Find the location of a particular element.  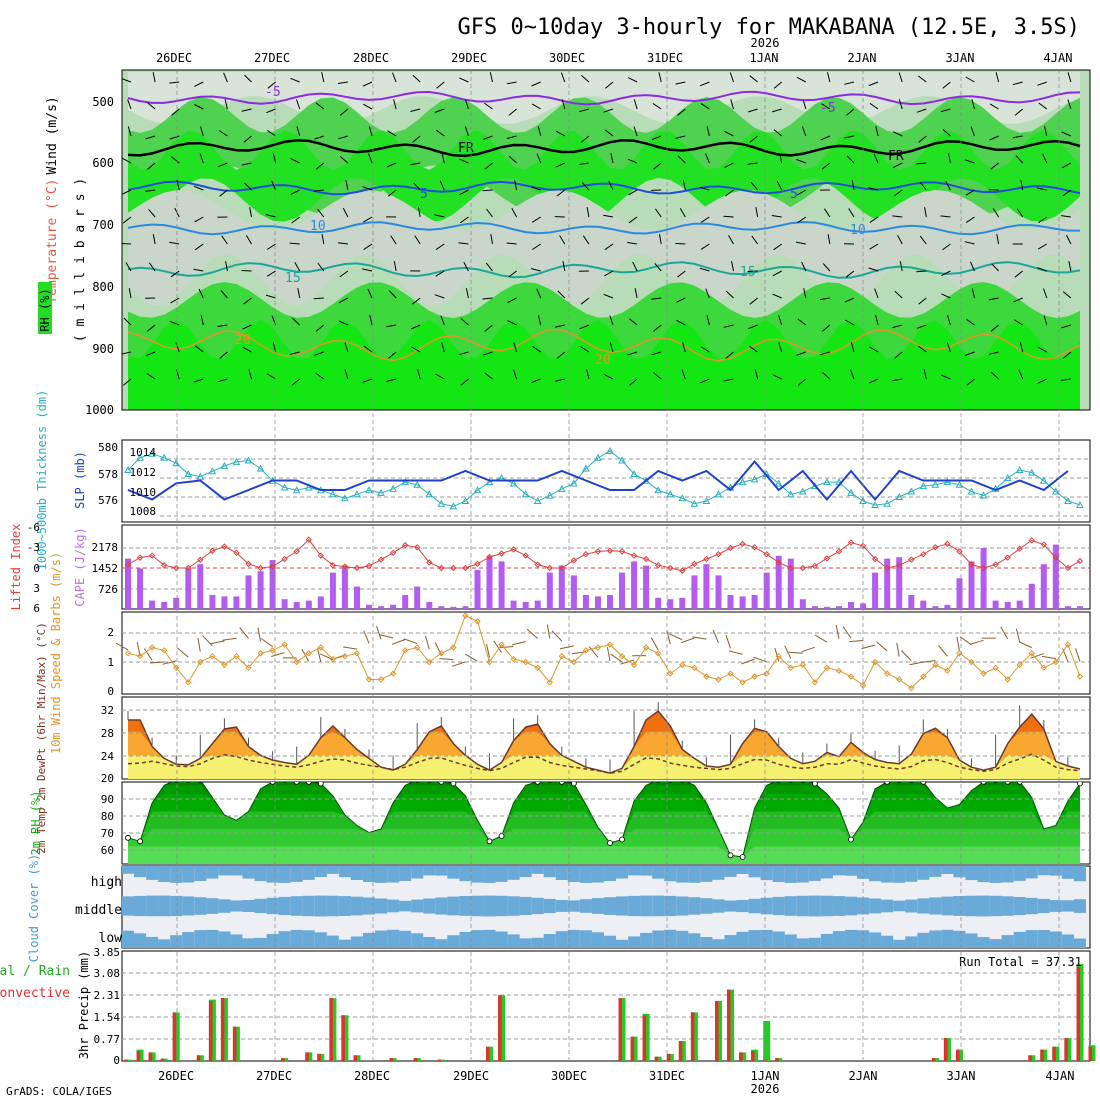

slp-tick: 1012 is located at coordinates (143, 472).